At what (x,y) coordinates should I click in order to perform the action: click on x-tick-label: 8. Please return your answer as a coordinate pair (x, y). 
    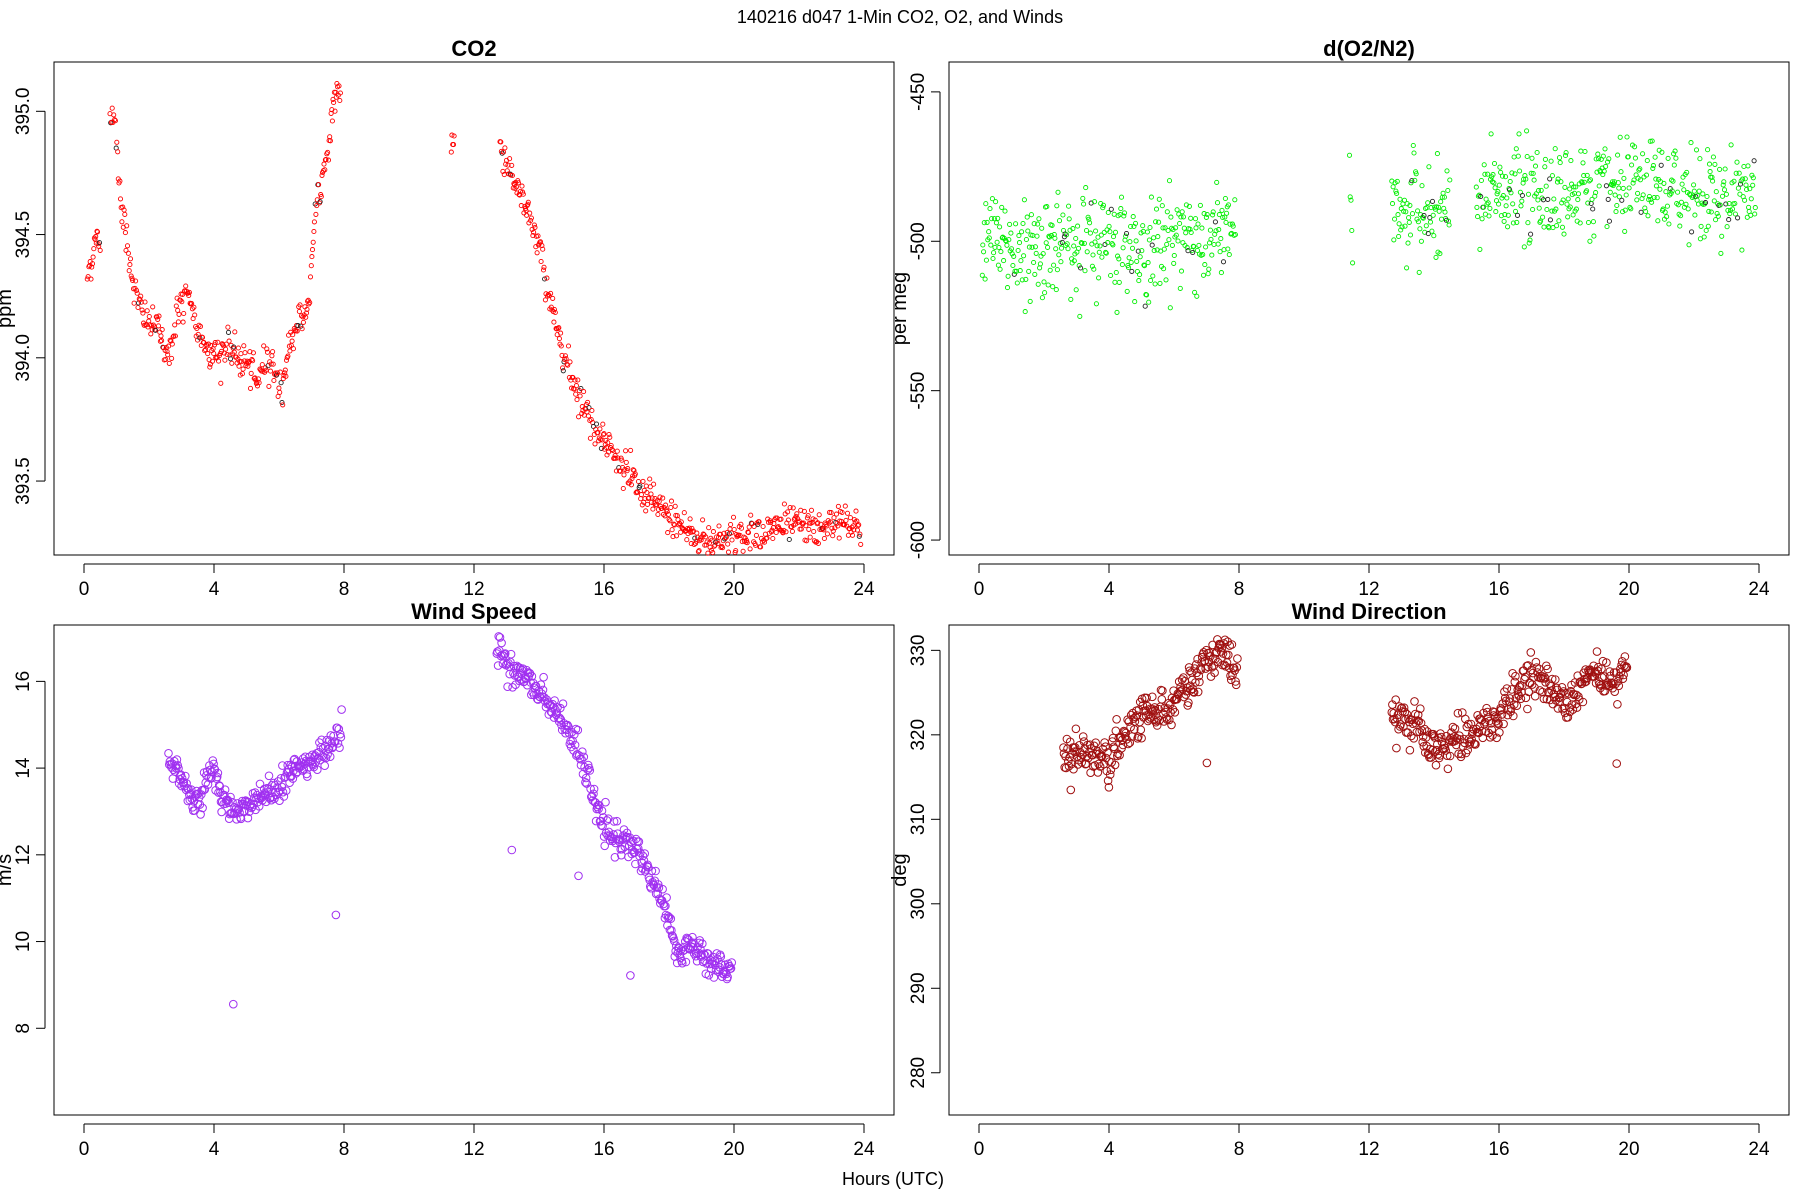
    Looking at the image, I should click on (1239, 589).